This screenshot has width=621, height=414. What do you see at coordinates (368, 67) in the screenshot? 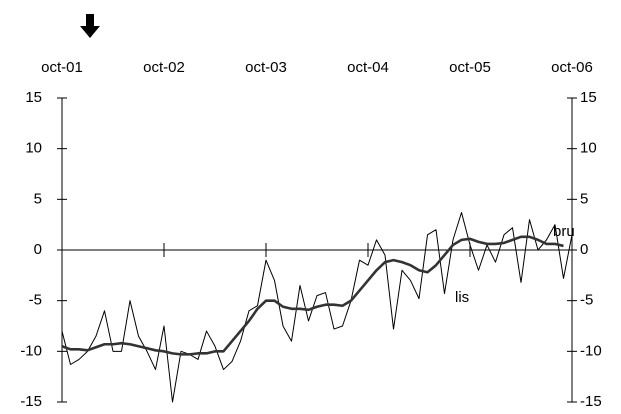
I see `x-tick-label: oct-04` at bounding box center [368, 67].